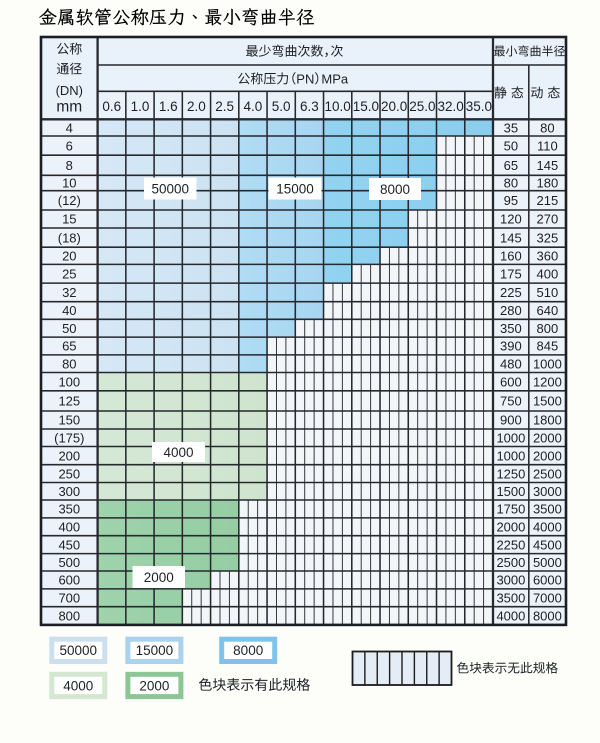  I want to click on svg-text: 1.6, so click(168, 106).